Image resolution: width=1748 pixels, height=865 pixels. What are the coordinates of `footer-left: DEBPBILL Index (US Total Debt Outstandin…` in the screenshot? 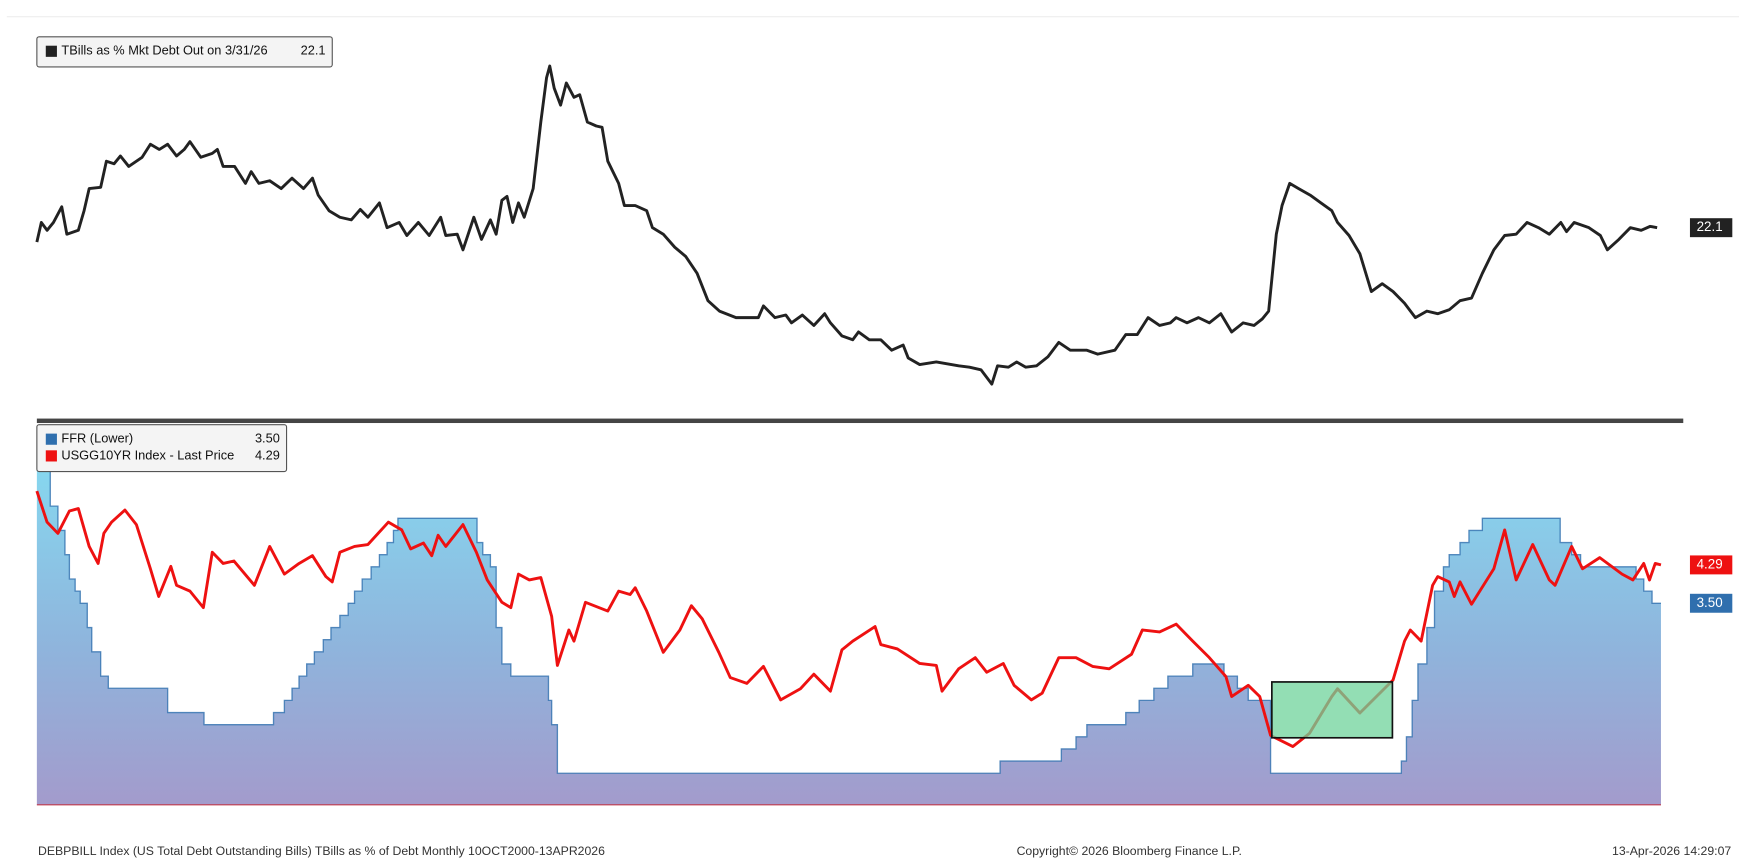 It's located at (321, 851).